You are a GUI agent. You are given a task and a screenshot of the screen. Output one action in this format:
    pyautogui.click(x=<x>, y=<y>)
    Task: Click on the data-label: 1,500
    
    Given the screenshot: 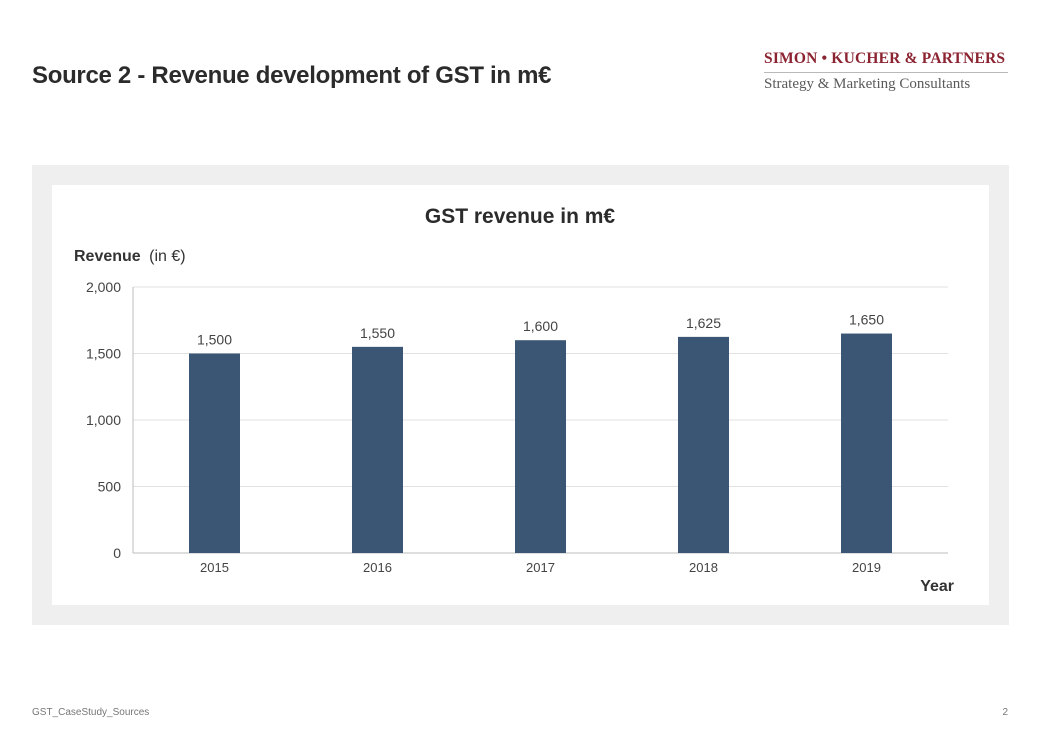 What is the action you would take?
    pyautogui.click(x=214, y=340)
    